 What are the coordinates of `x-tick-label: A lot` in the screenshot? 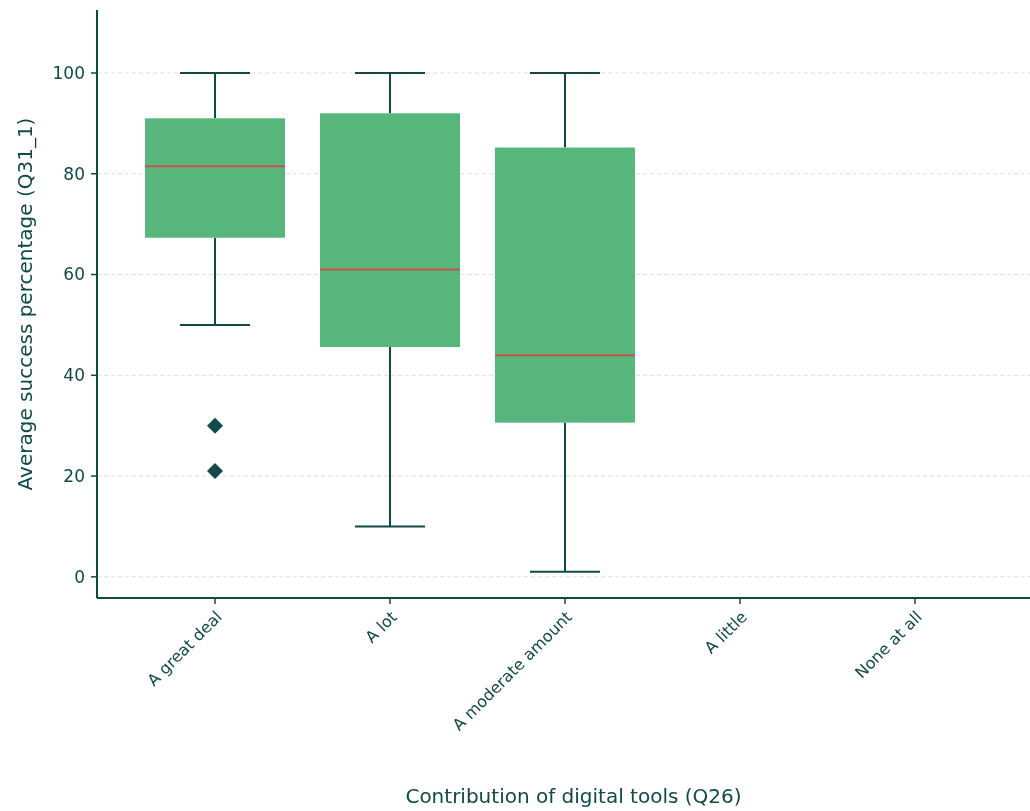 It's located at (381, 627).